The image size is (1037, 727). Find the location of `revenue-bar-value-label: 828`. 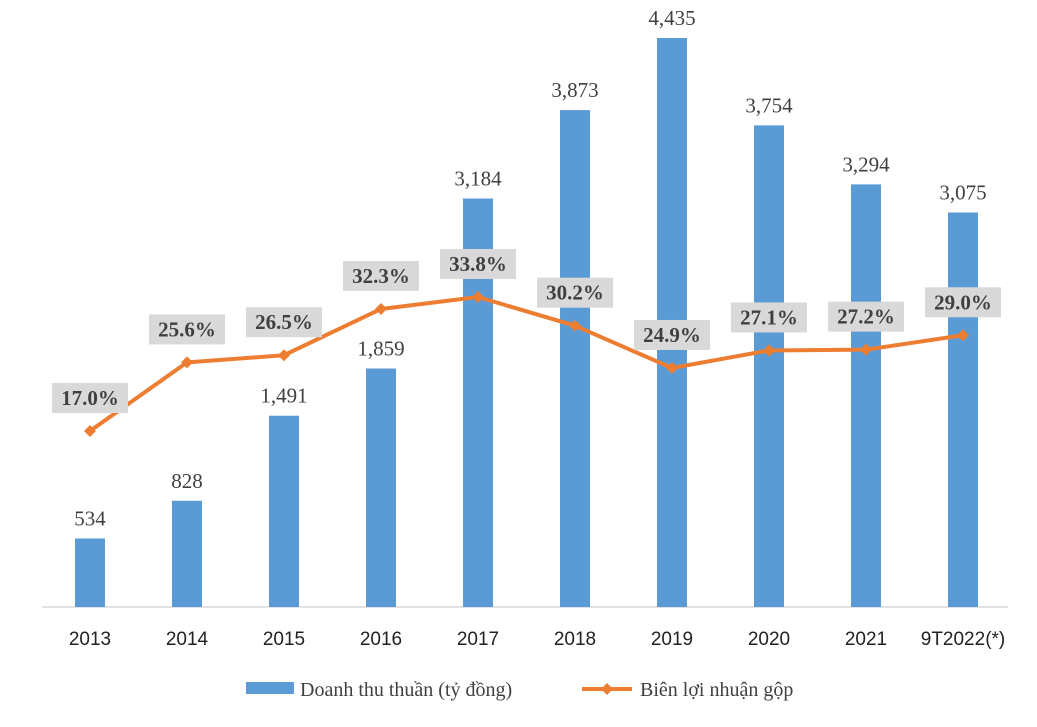

revenue-bar-value-label: 828 is located at coordinates (187, 481).